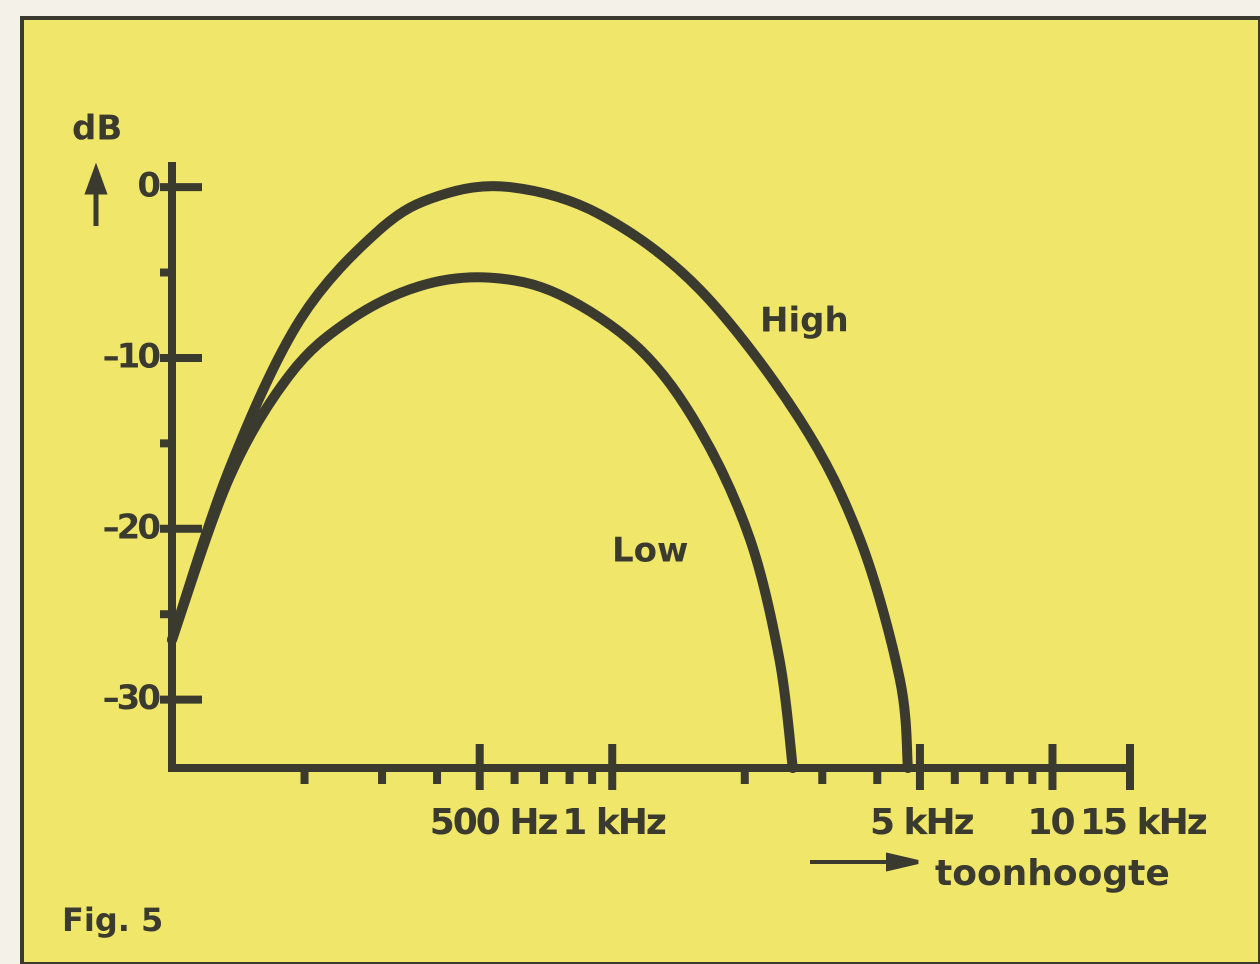 Image resolution: width=1260 pixels, height=964 pixels. Describe the element at coordinates (97, 129) in the screenshot. I see `y-axis-label: dB` at that location.